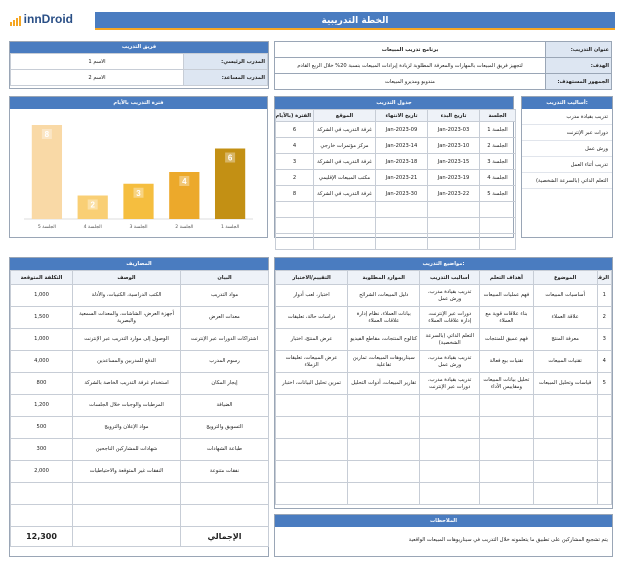  I want to click on topic-cell: تقنيات بيع فعالة, so click(506, 361).